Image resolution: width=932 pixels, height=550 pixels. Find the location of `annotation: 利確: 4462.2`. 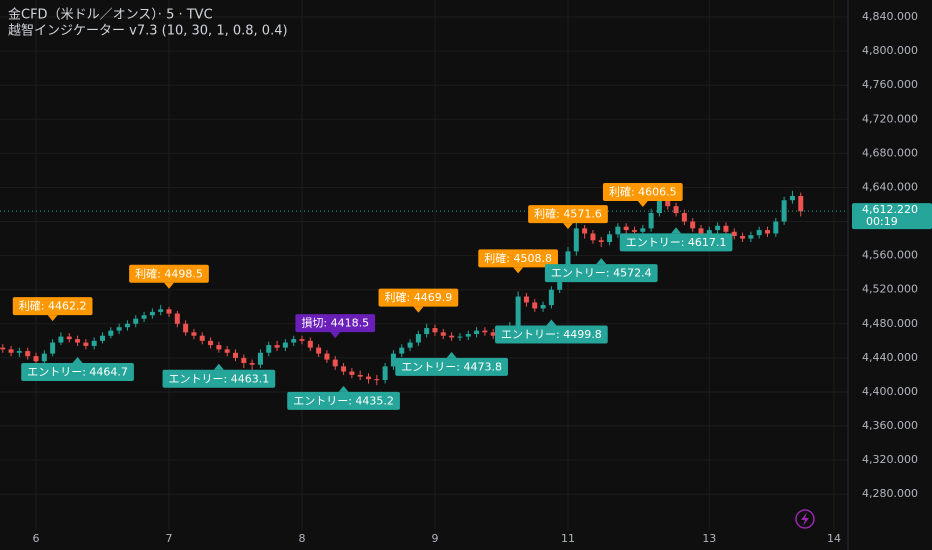

annotation: 利確: 4462.2 is located at coordinates (52, 309).